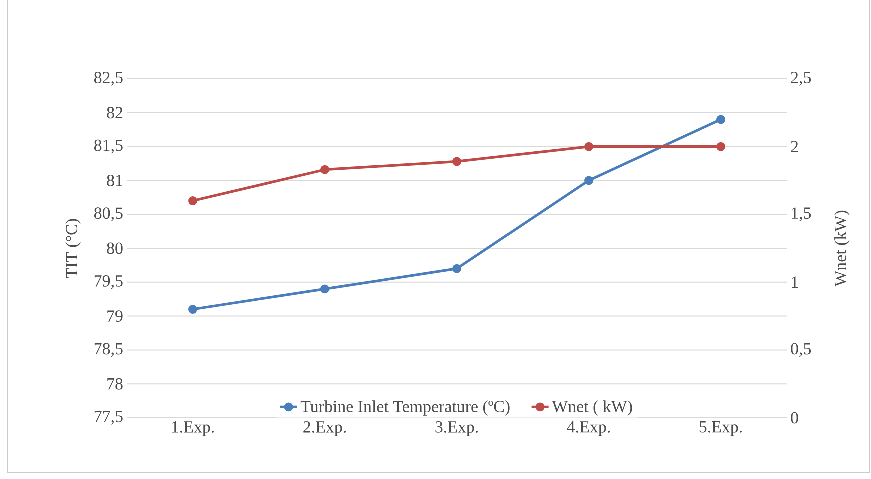 The width and height of the screenshot is (871, 479). What do you see at coordinates (115, 316) in the screenshot?
I see `y-tick-label: 79` at bounding box center [115, 316].